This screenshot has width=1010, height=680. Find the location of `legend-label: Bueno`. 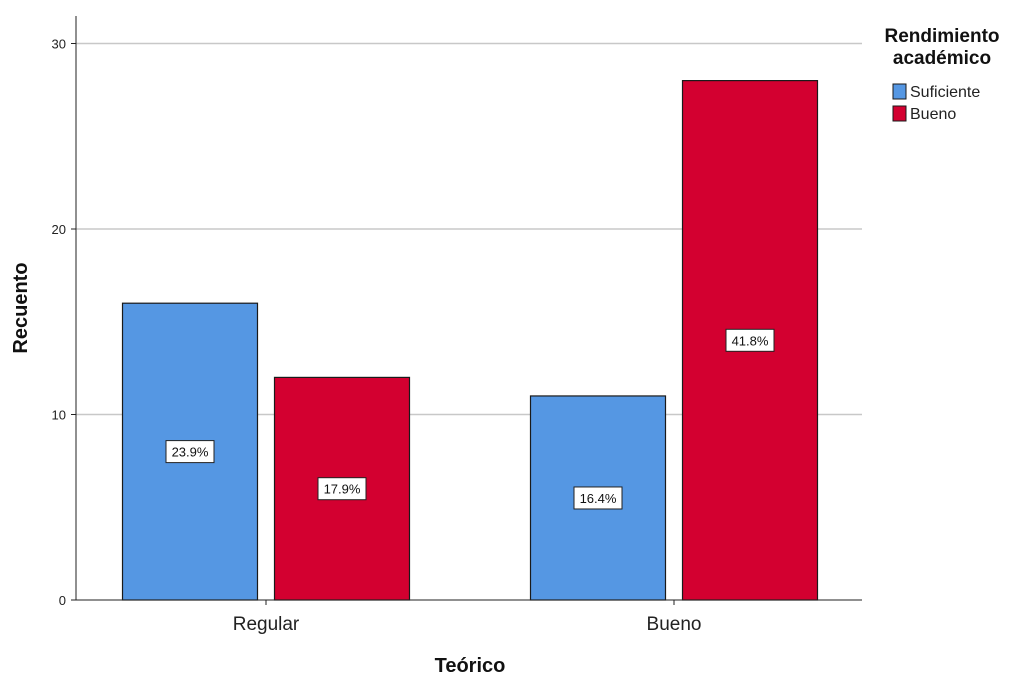

legend-label: Bueno is located at coordinates (933, 114).